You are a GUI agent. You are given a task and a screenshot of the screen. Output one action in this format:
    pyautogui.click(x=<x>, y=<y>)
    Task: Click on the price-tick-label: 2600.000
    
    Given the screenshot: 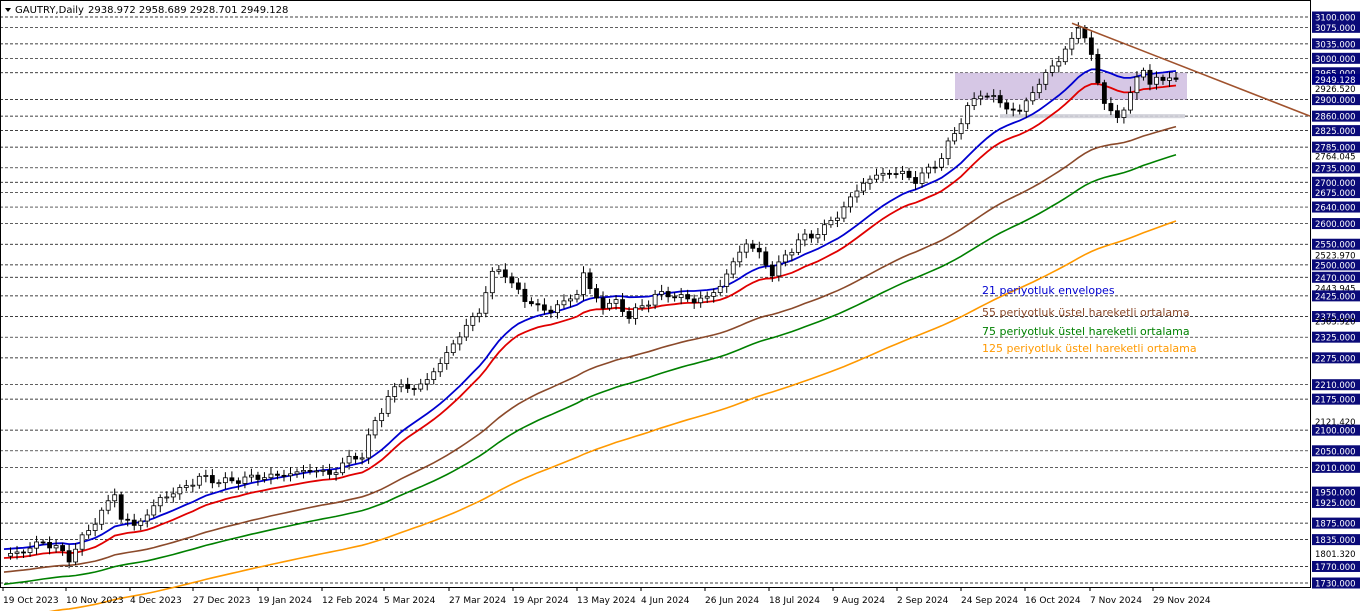 What is the action you would take?
    pyautogui.click(x=1335, y=225)
    